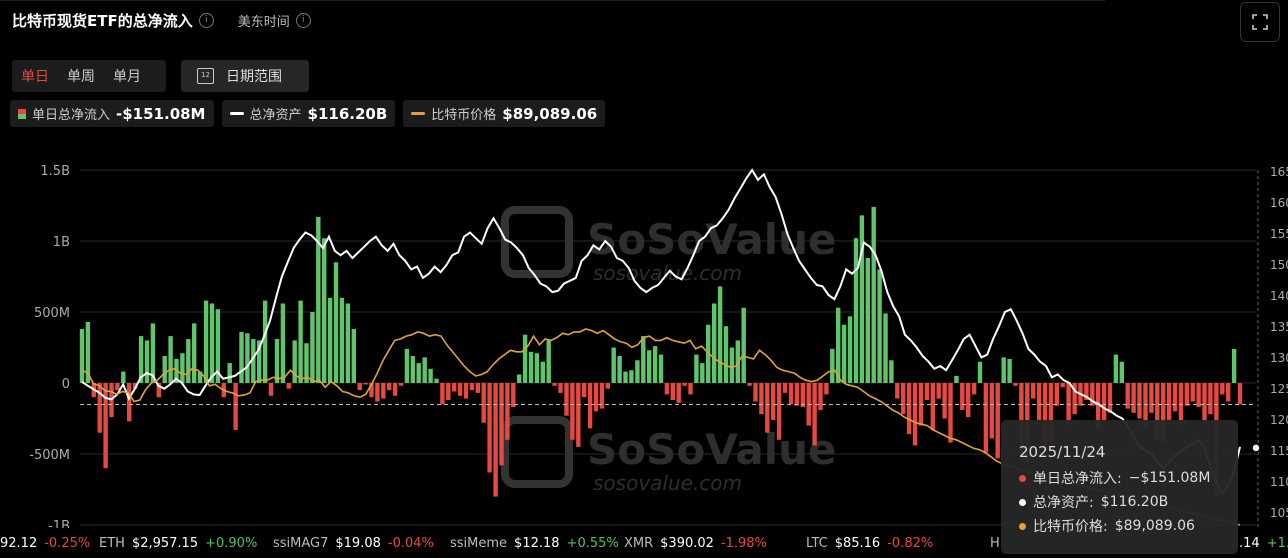 This screenshot has height=558, width=1288. Describe the element at coordinates (112, 113) in the screenshot. I see `legend-inflow: 单日总净流入 -$151.08M` at that location.